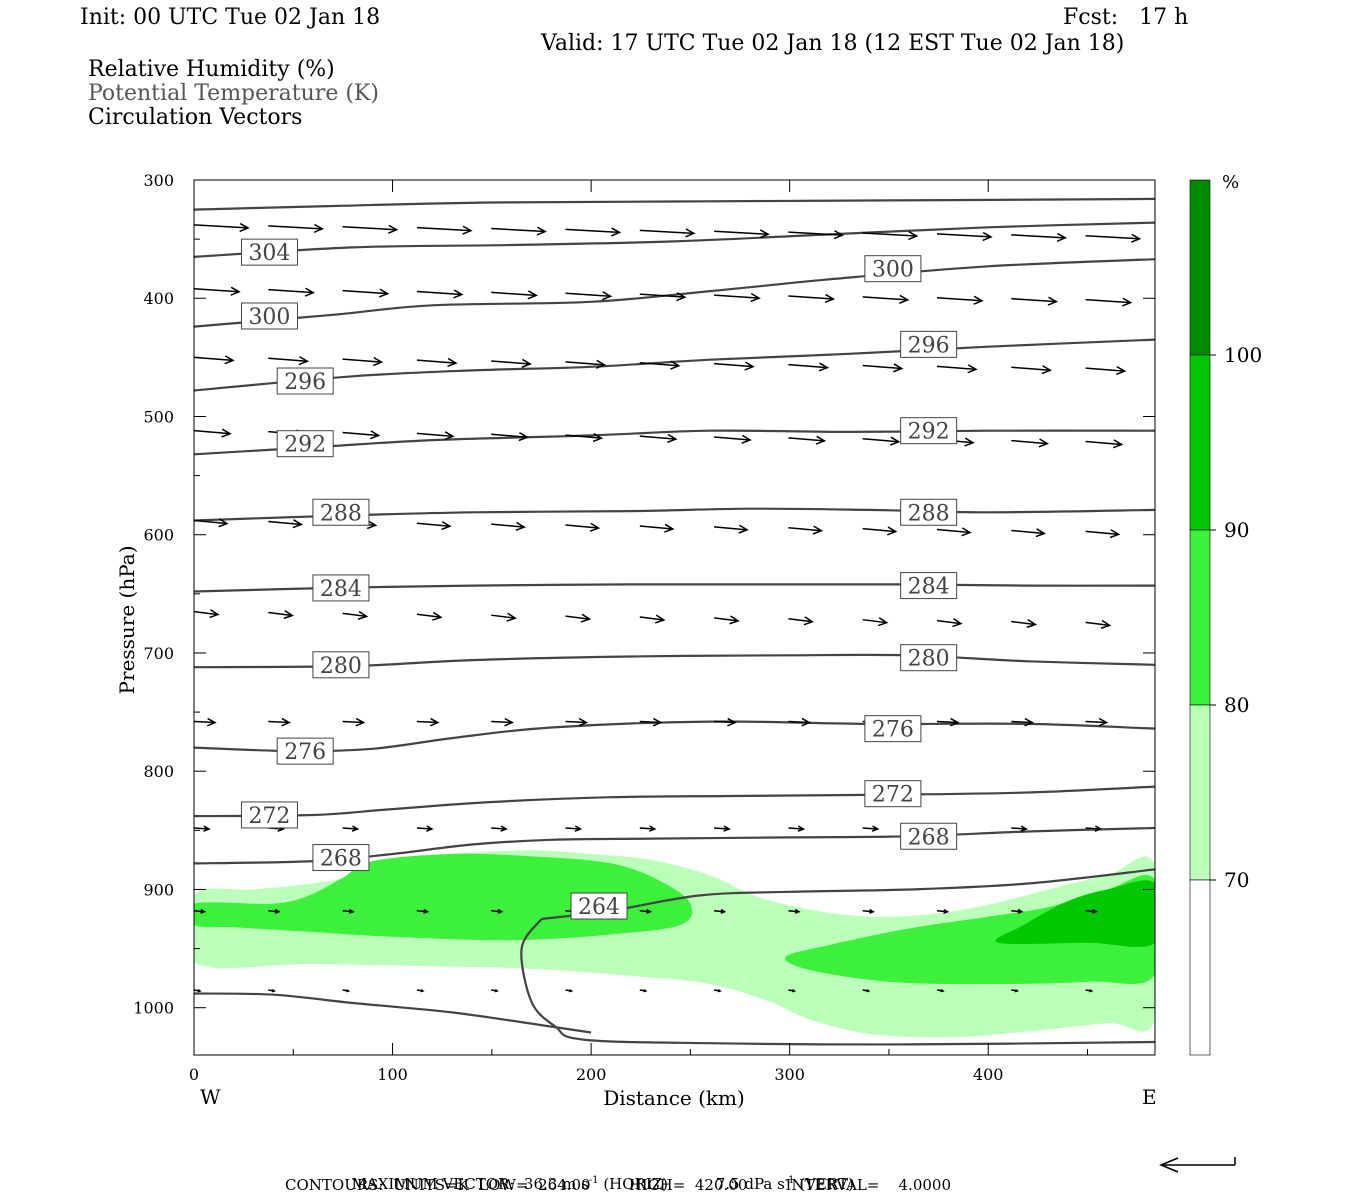  Describe the element at coordinates (929, 432) in the screenshot. I see `theta-label-292-1: 292` at that location.